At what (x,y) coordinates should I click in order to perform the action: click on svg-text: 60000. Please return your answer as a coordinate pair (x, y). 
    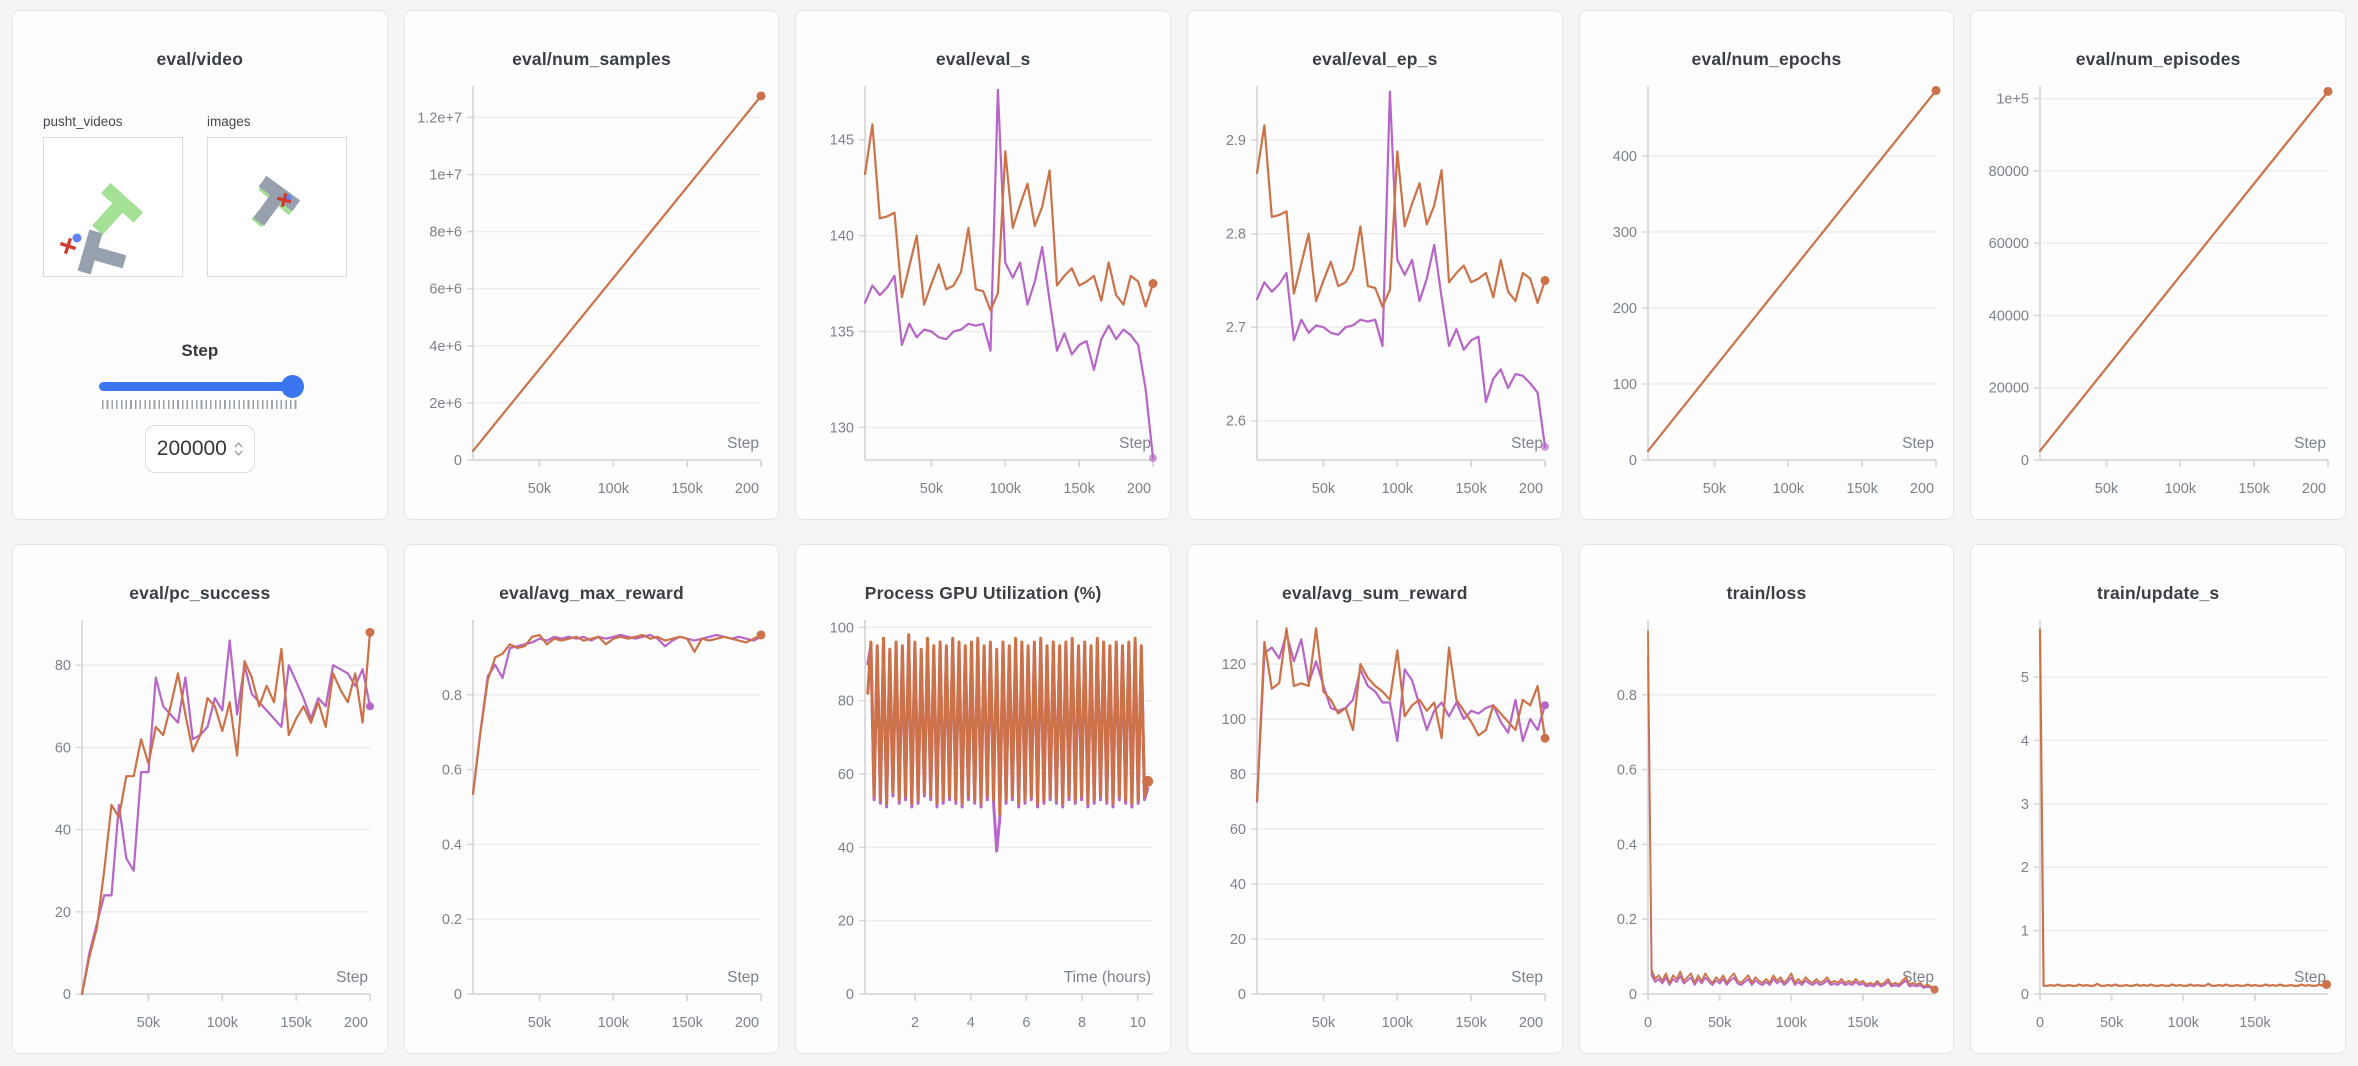
    Looking at the image, I should click on (2009, 244).